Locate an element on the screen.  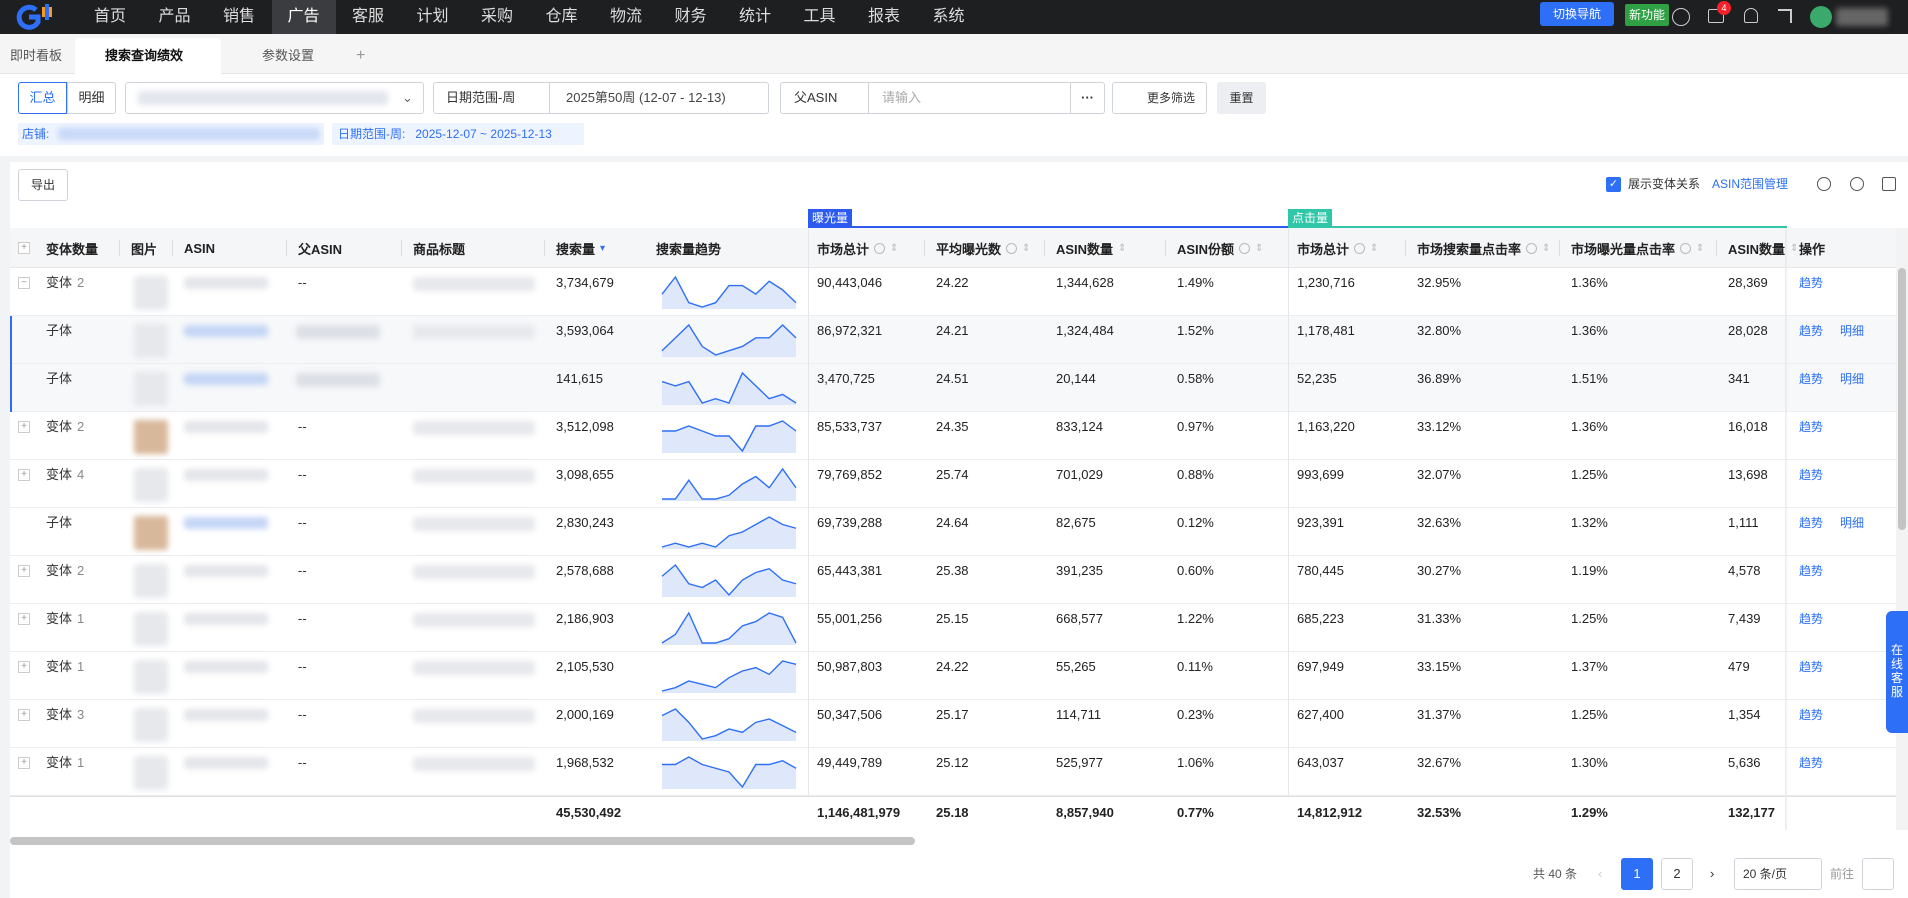
cell: 1.06% is located at coordinates (1195, 762).